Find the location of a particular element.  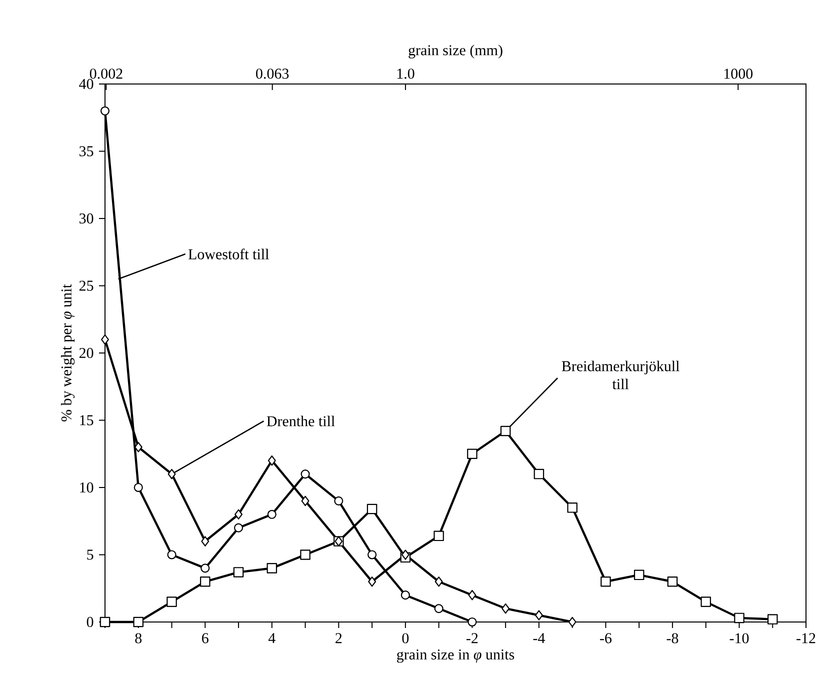

y-tick-label: 25 is located at coordinates (86, 285).